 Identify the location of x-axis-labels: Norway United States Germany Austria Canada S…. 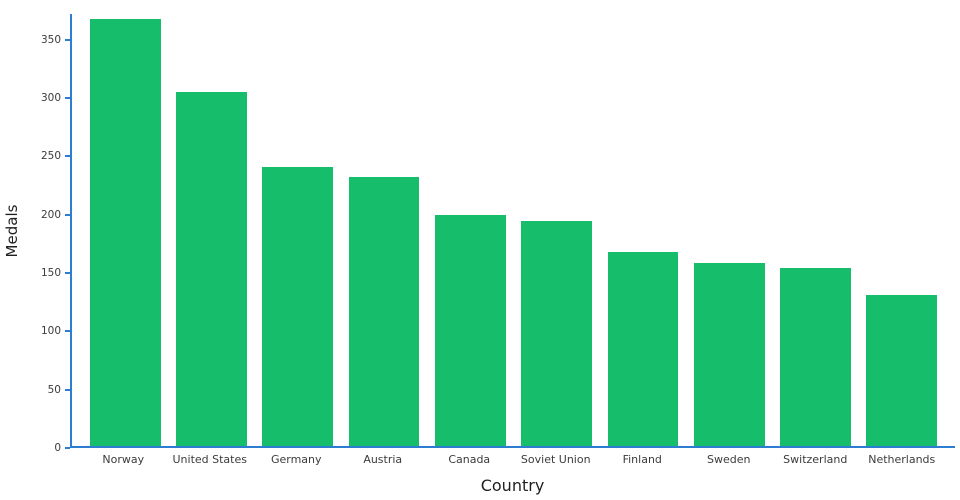
(512, 461).